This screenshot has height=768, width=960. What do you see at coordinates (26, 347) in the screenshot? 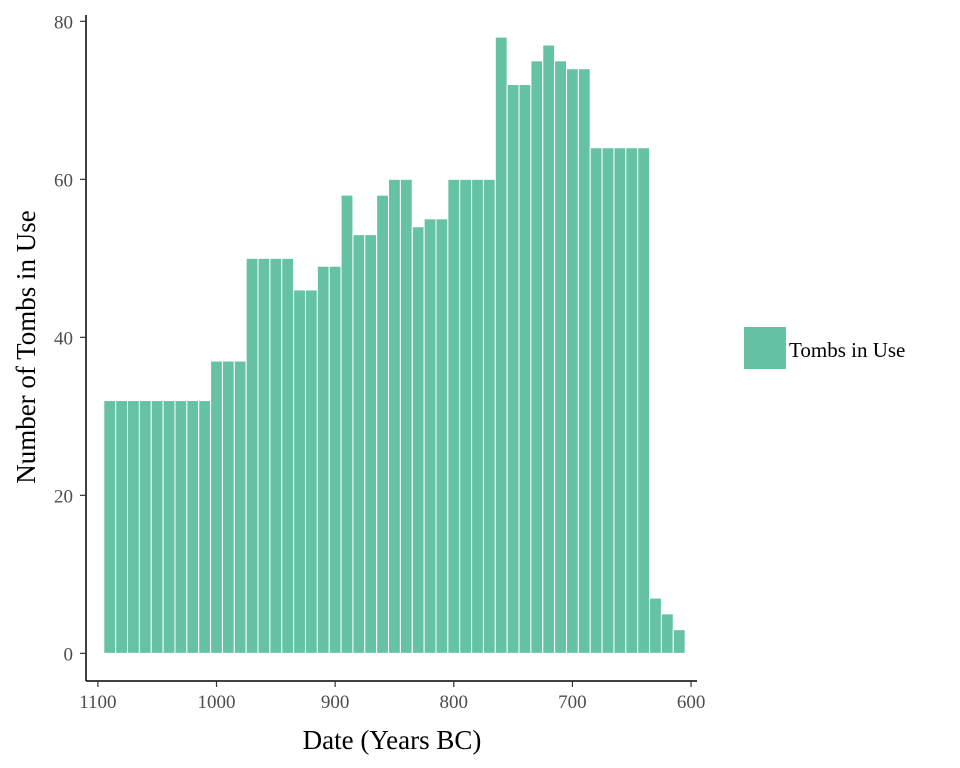
I see `y-axis-title: Number of Tombs in Use` at bounding box center [26, 347].